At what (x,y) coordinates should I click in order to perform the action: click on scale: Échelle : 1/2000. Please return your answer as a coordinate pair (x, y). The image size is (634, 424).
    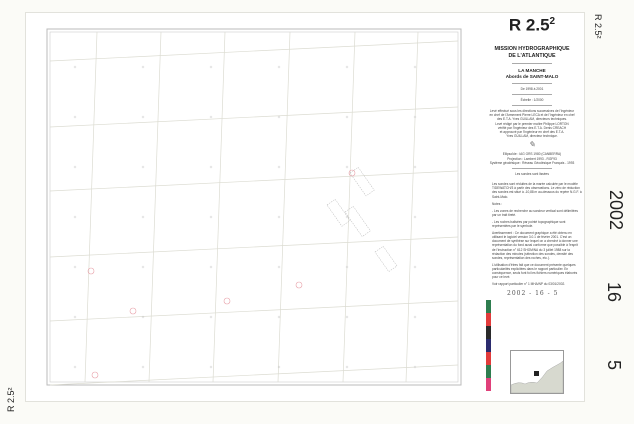
    Looking at the image, I should click on (532, 99).